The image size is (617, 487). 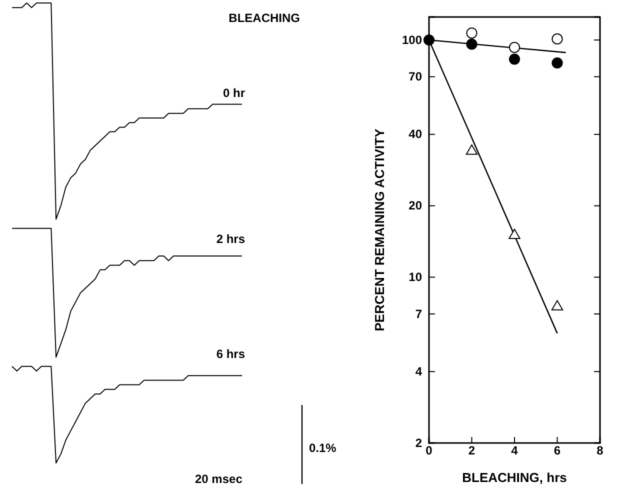 I want to click on y-tick-label: 10, so click(x=415, y=277).